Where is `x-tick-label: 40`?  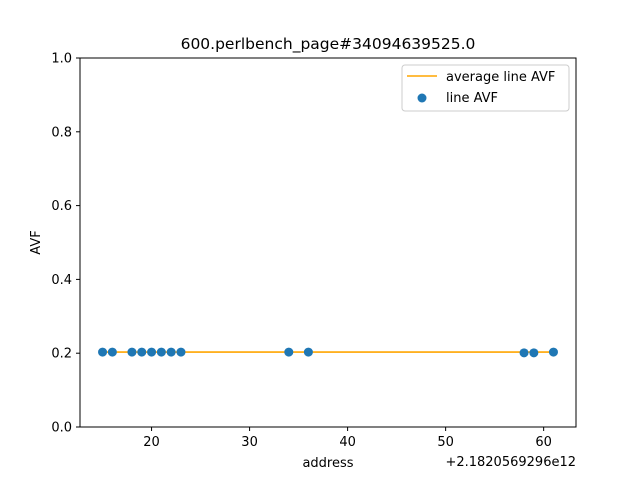
x-tick-label: 40 is located at coordinates (347, 442).